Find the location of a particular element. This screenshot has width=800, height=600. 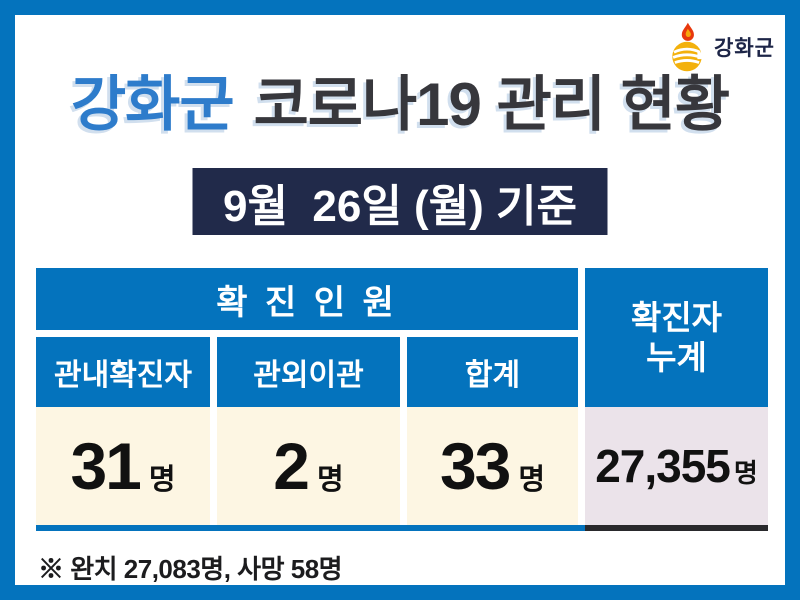

total-unit: 명 is located at coordinates (532, 480).